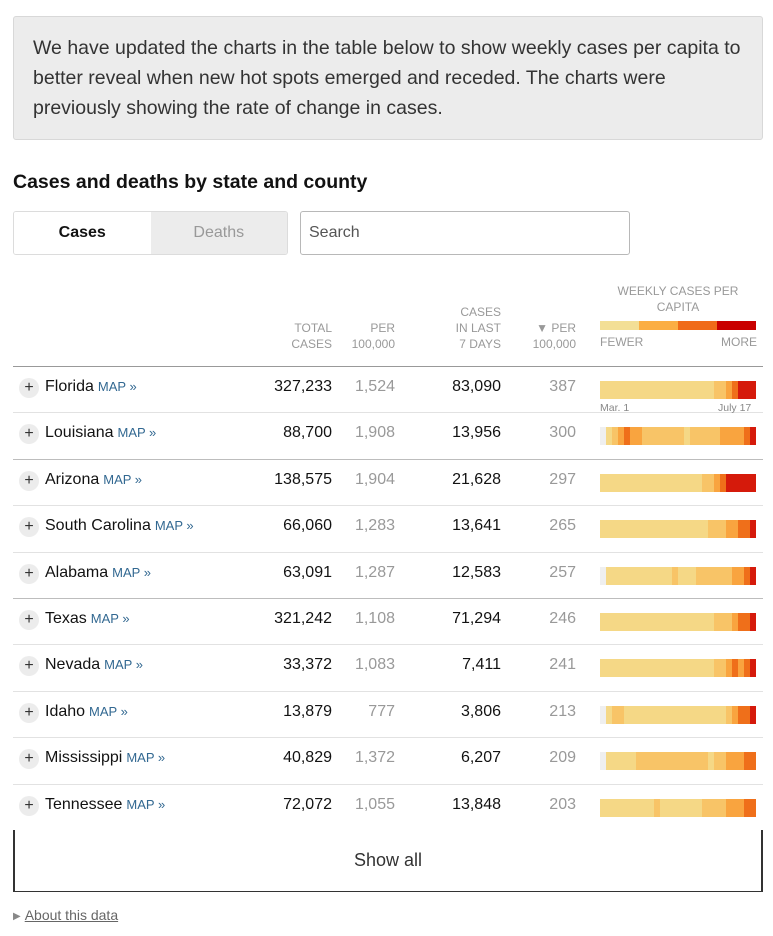 The width and height of the screenshot is (773, 936). Describe the element at coordinates (562, 758) in the screenshot. I see `per-100k-7-days: 209` at that location.